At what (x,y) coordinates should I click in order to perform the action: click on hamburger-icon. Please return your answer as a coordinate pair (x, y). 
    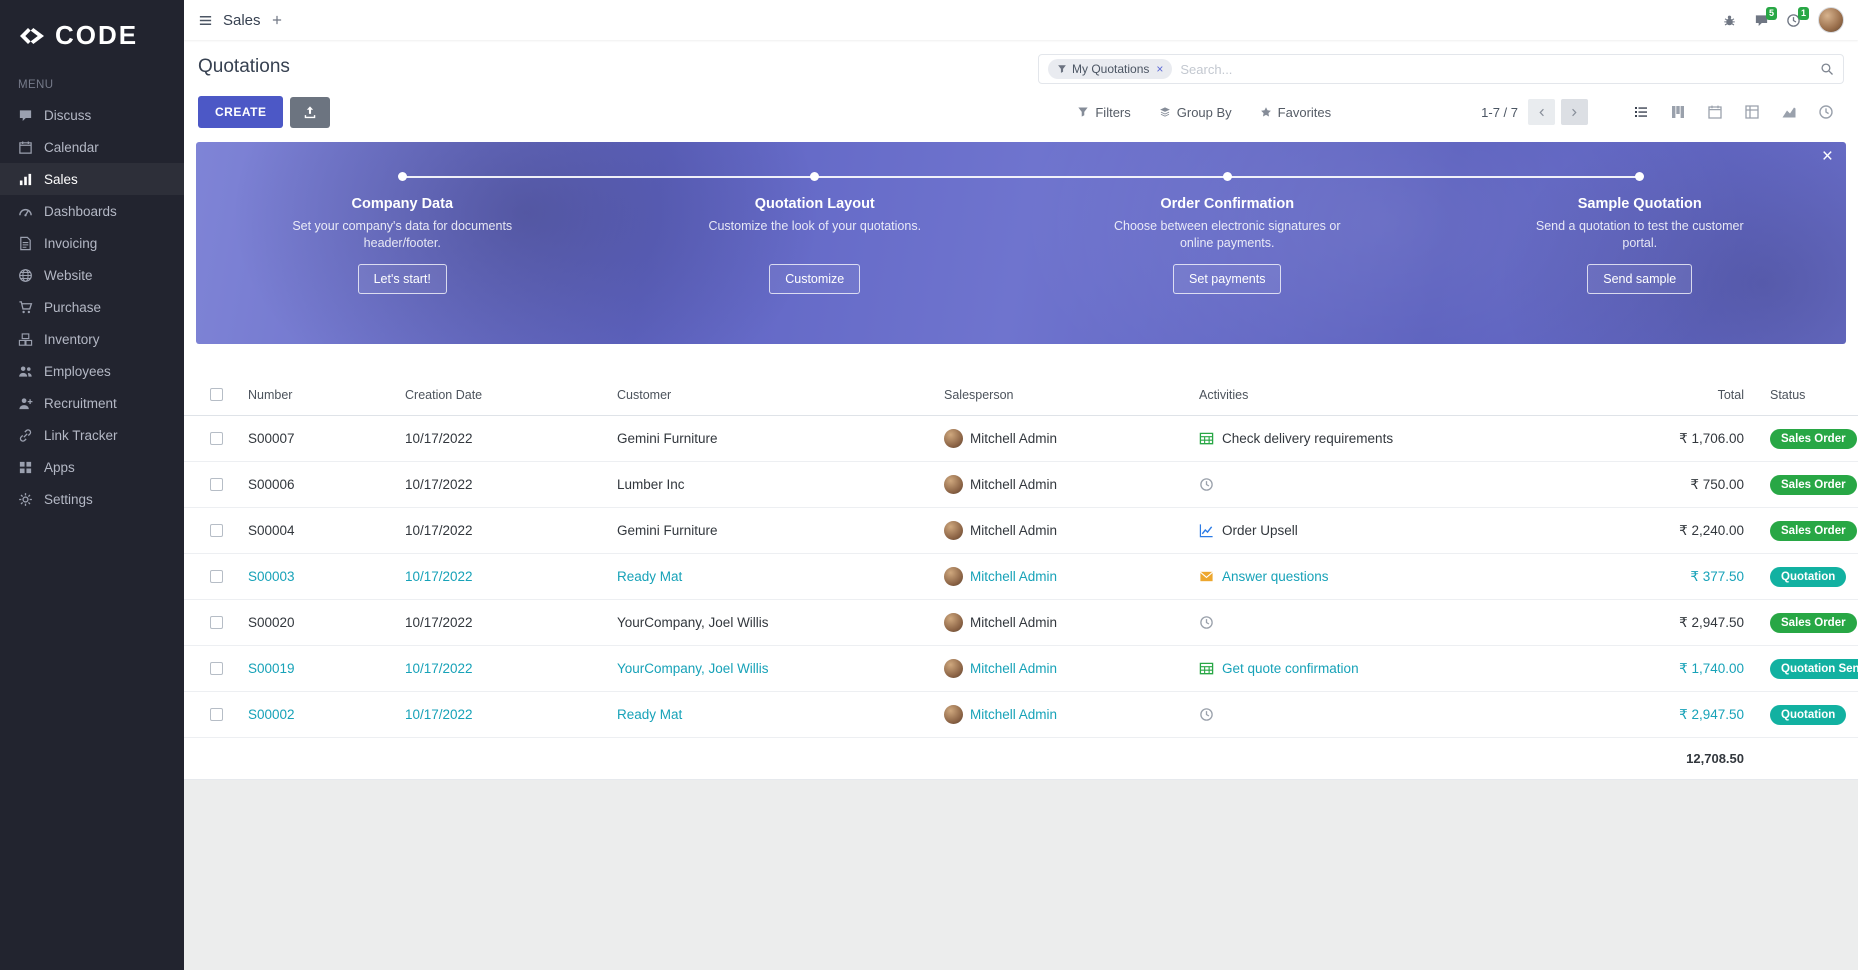
    Looking at the image, I should click on (205, 20).